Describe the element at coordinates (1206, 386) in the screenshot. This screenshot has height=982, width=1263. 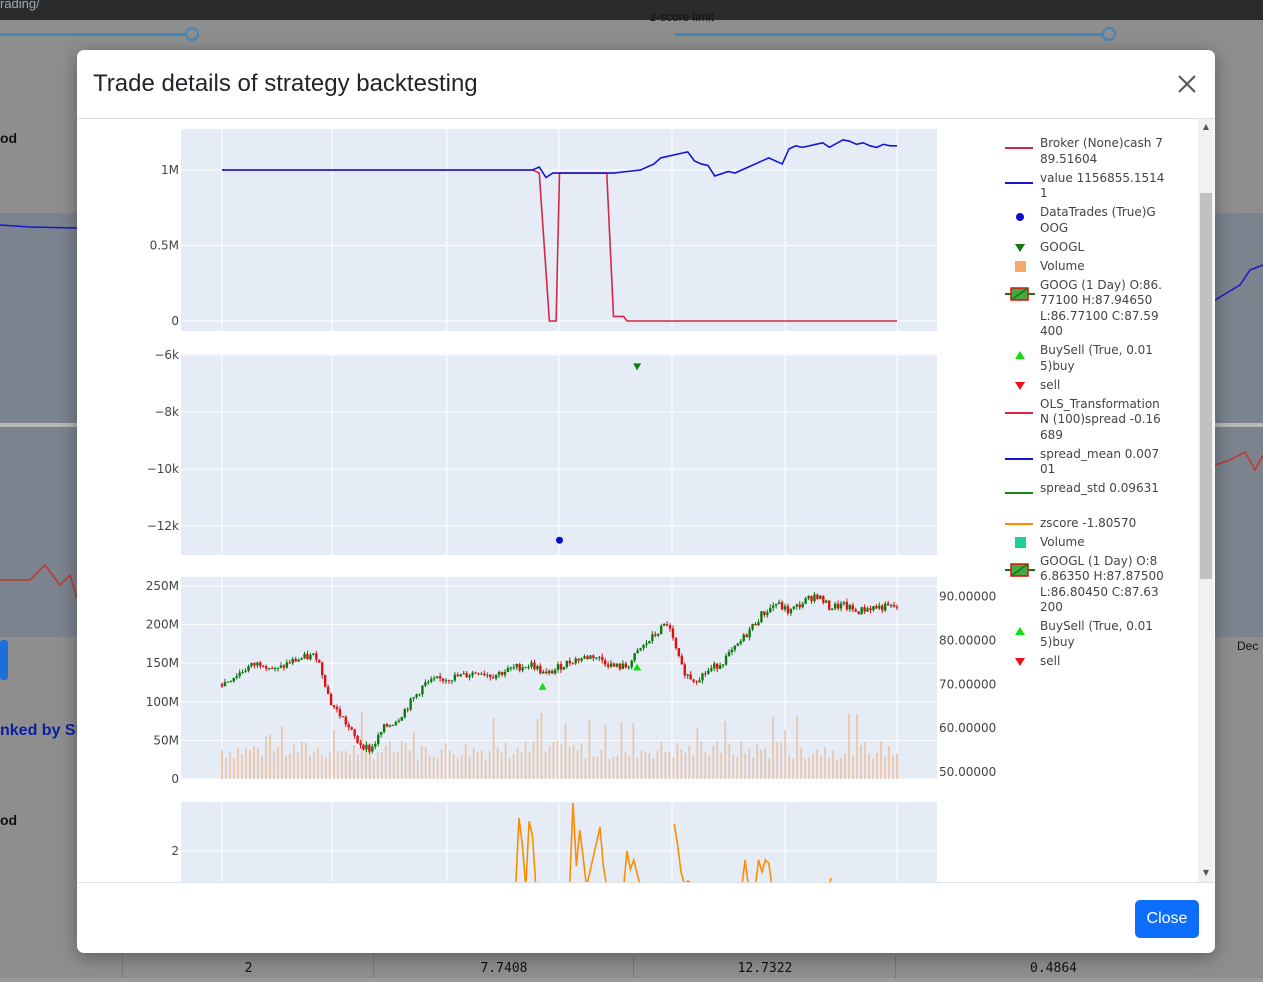
I see `scroll-thumb` at that location.